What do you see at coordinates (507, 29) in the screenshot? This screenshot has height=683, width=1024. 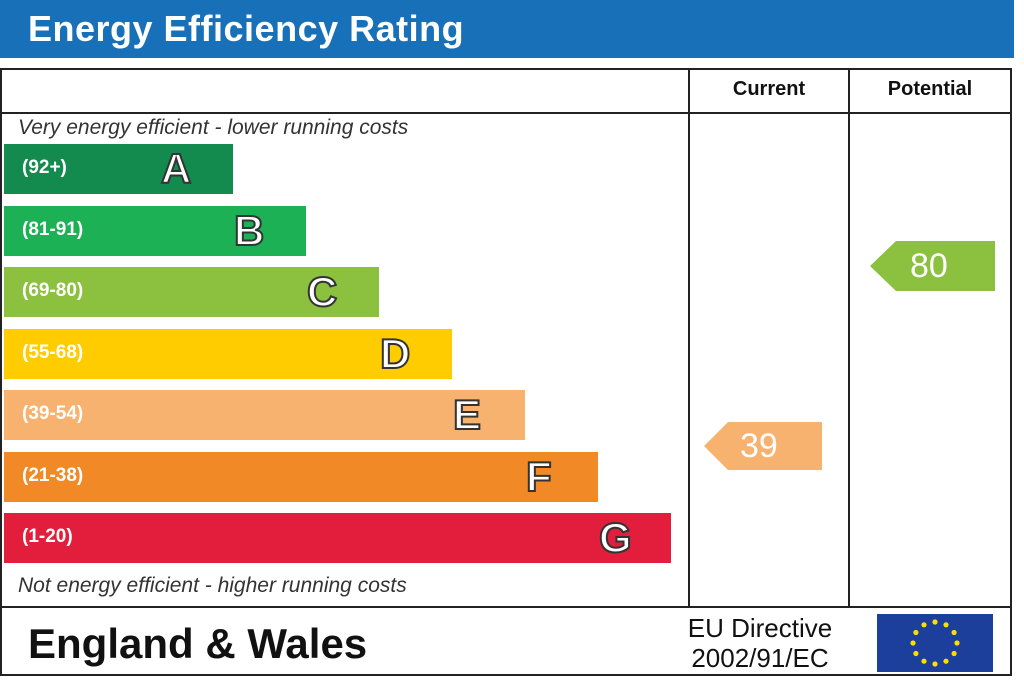 I see `title-bar: Energy Efficiency Rating` at bounding box center [507, 29].